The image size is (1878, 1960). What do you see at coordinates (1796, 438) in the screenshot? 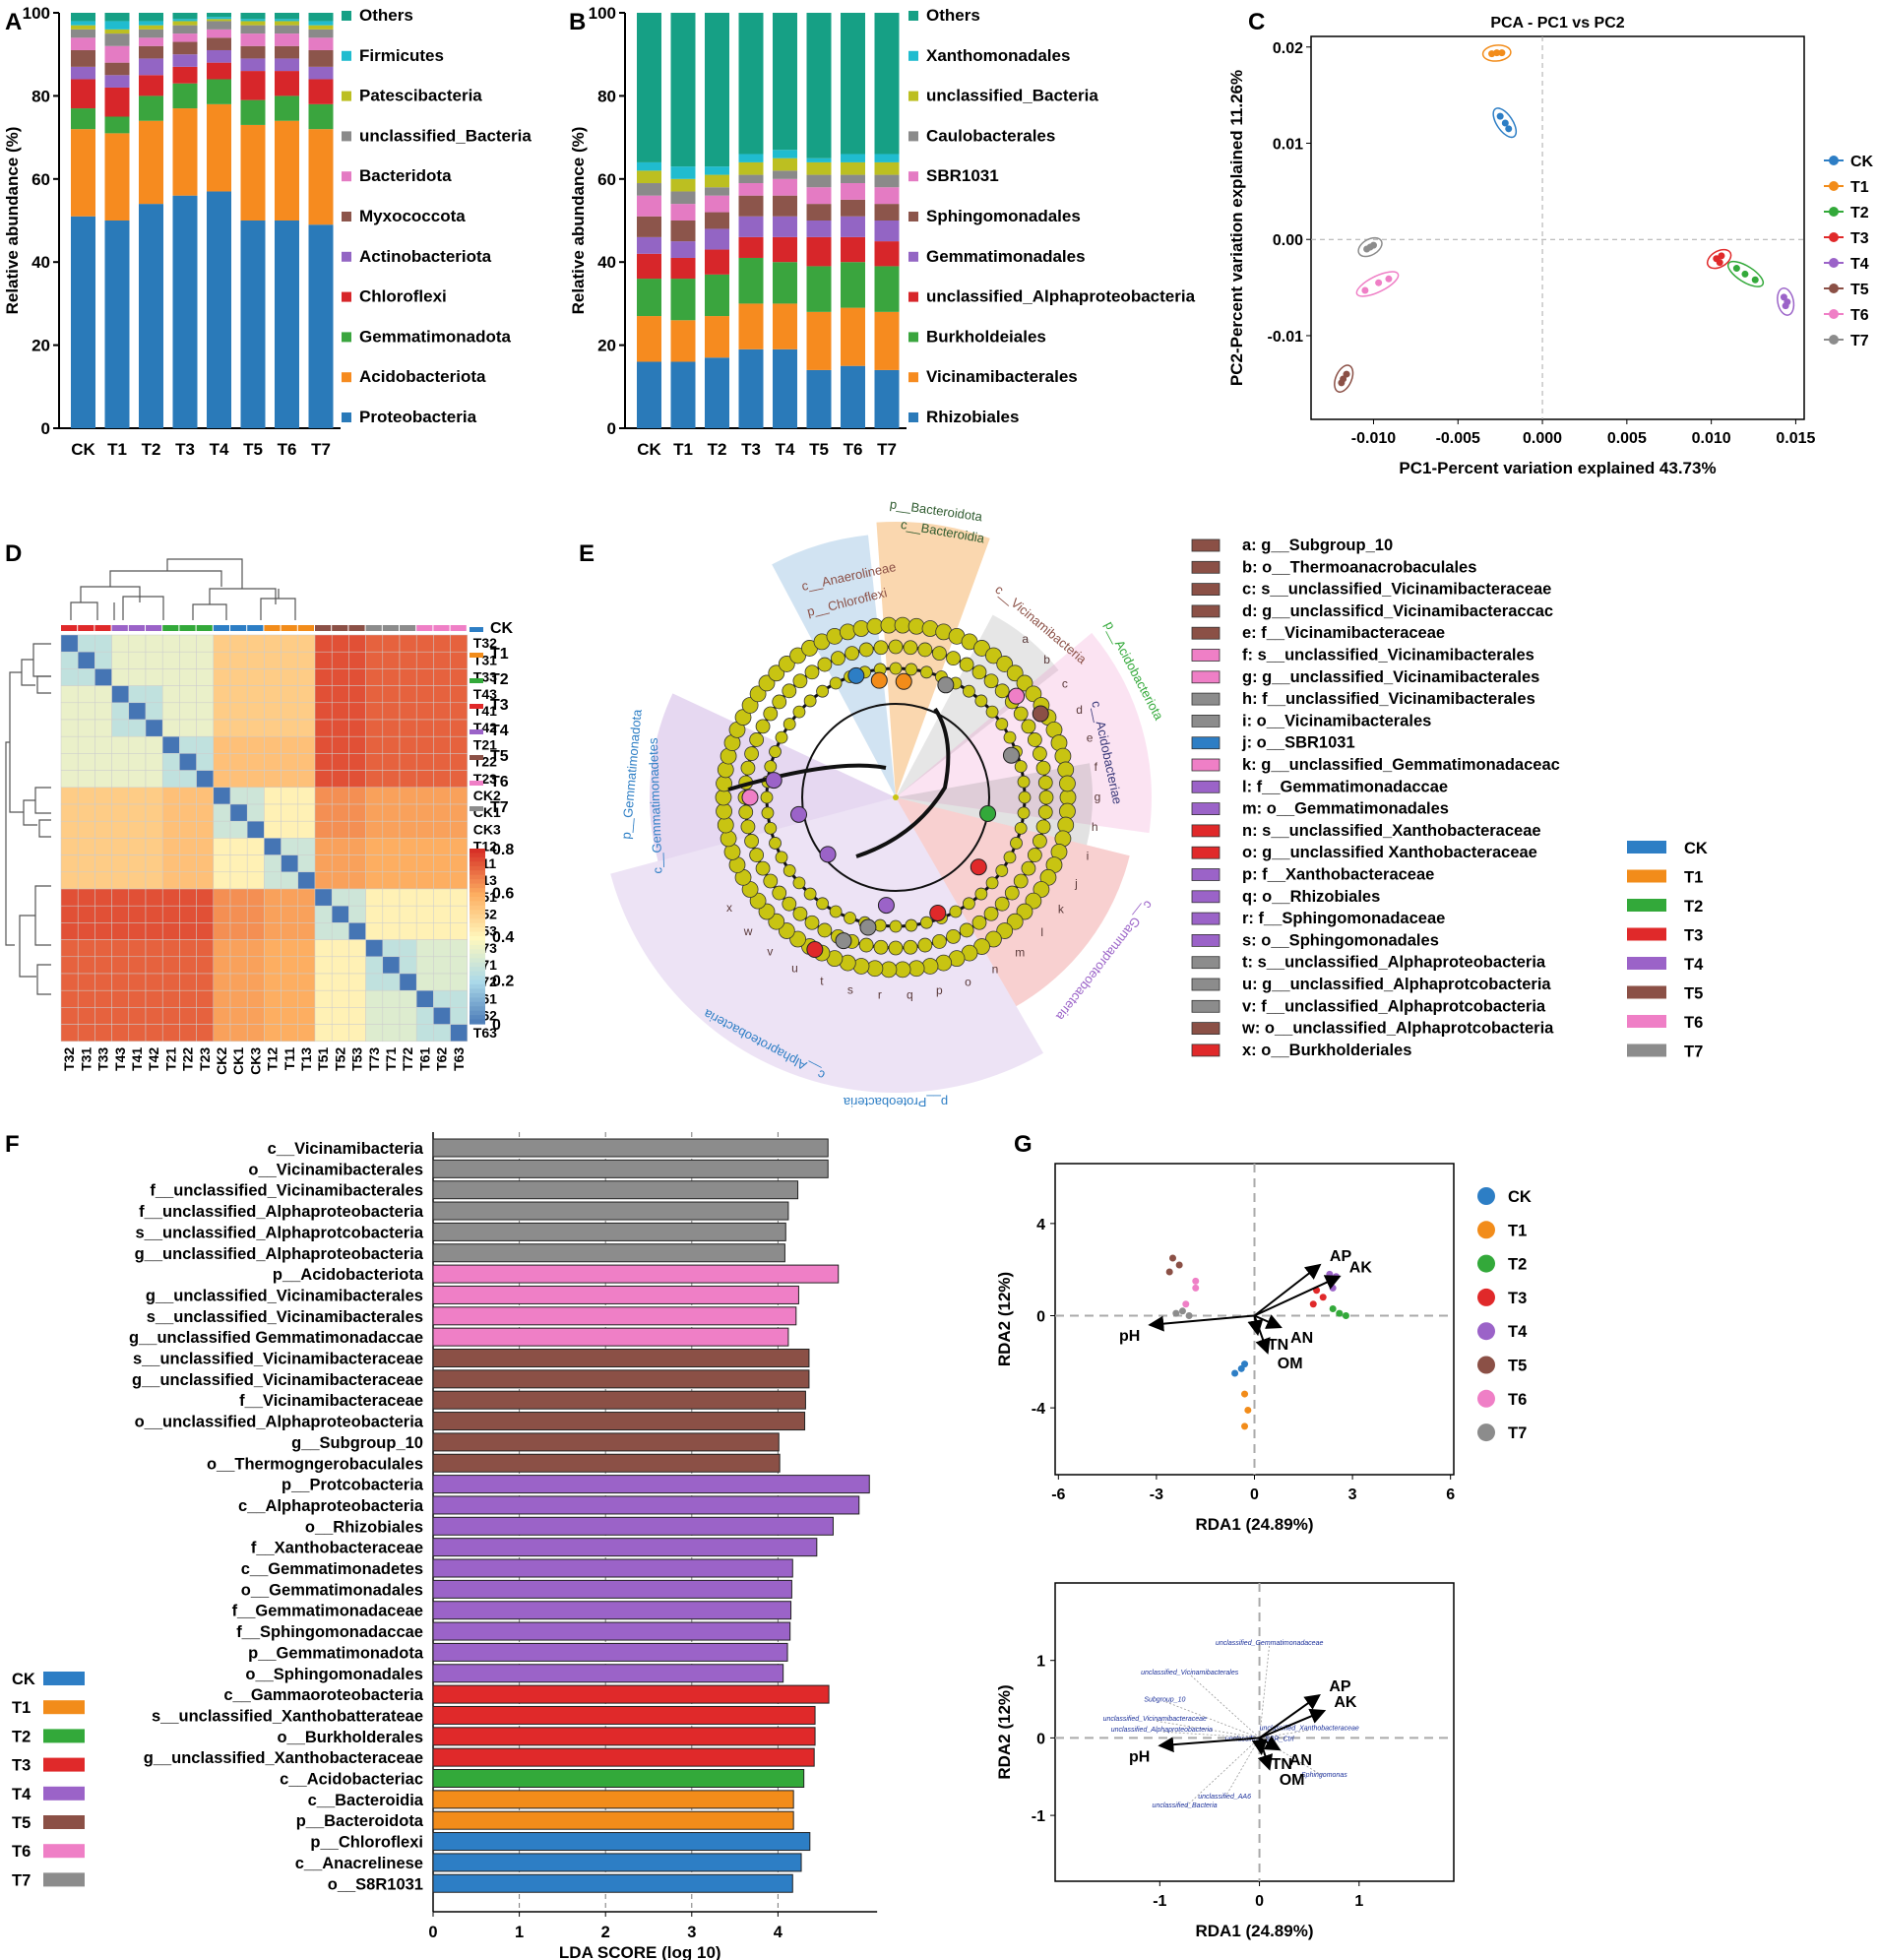
I see `x-tick-label: 0.015` at bounding box center [1796, 438].